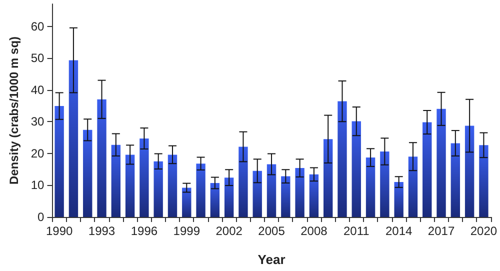 This screenshot has width=500, height=271. I want to click on y-axis-title: Density (crabs/1000 m sq), so click(14, 110).